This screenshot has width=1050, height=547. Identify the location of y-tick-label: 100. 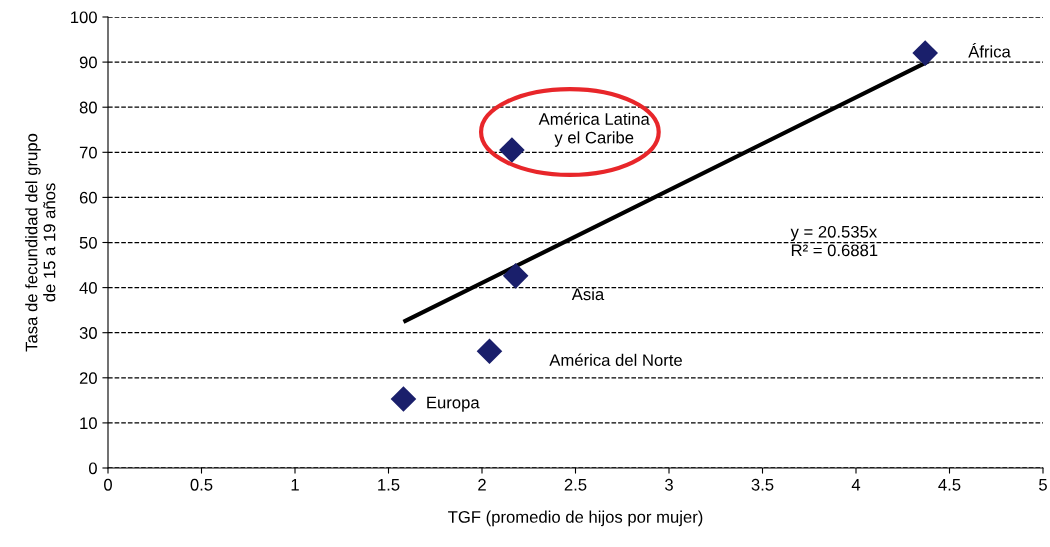
(84, 17).